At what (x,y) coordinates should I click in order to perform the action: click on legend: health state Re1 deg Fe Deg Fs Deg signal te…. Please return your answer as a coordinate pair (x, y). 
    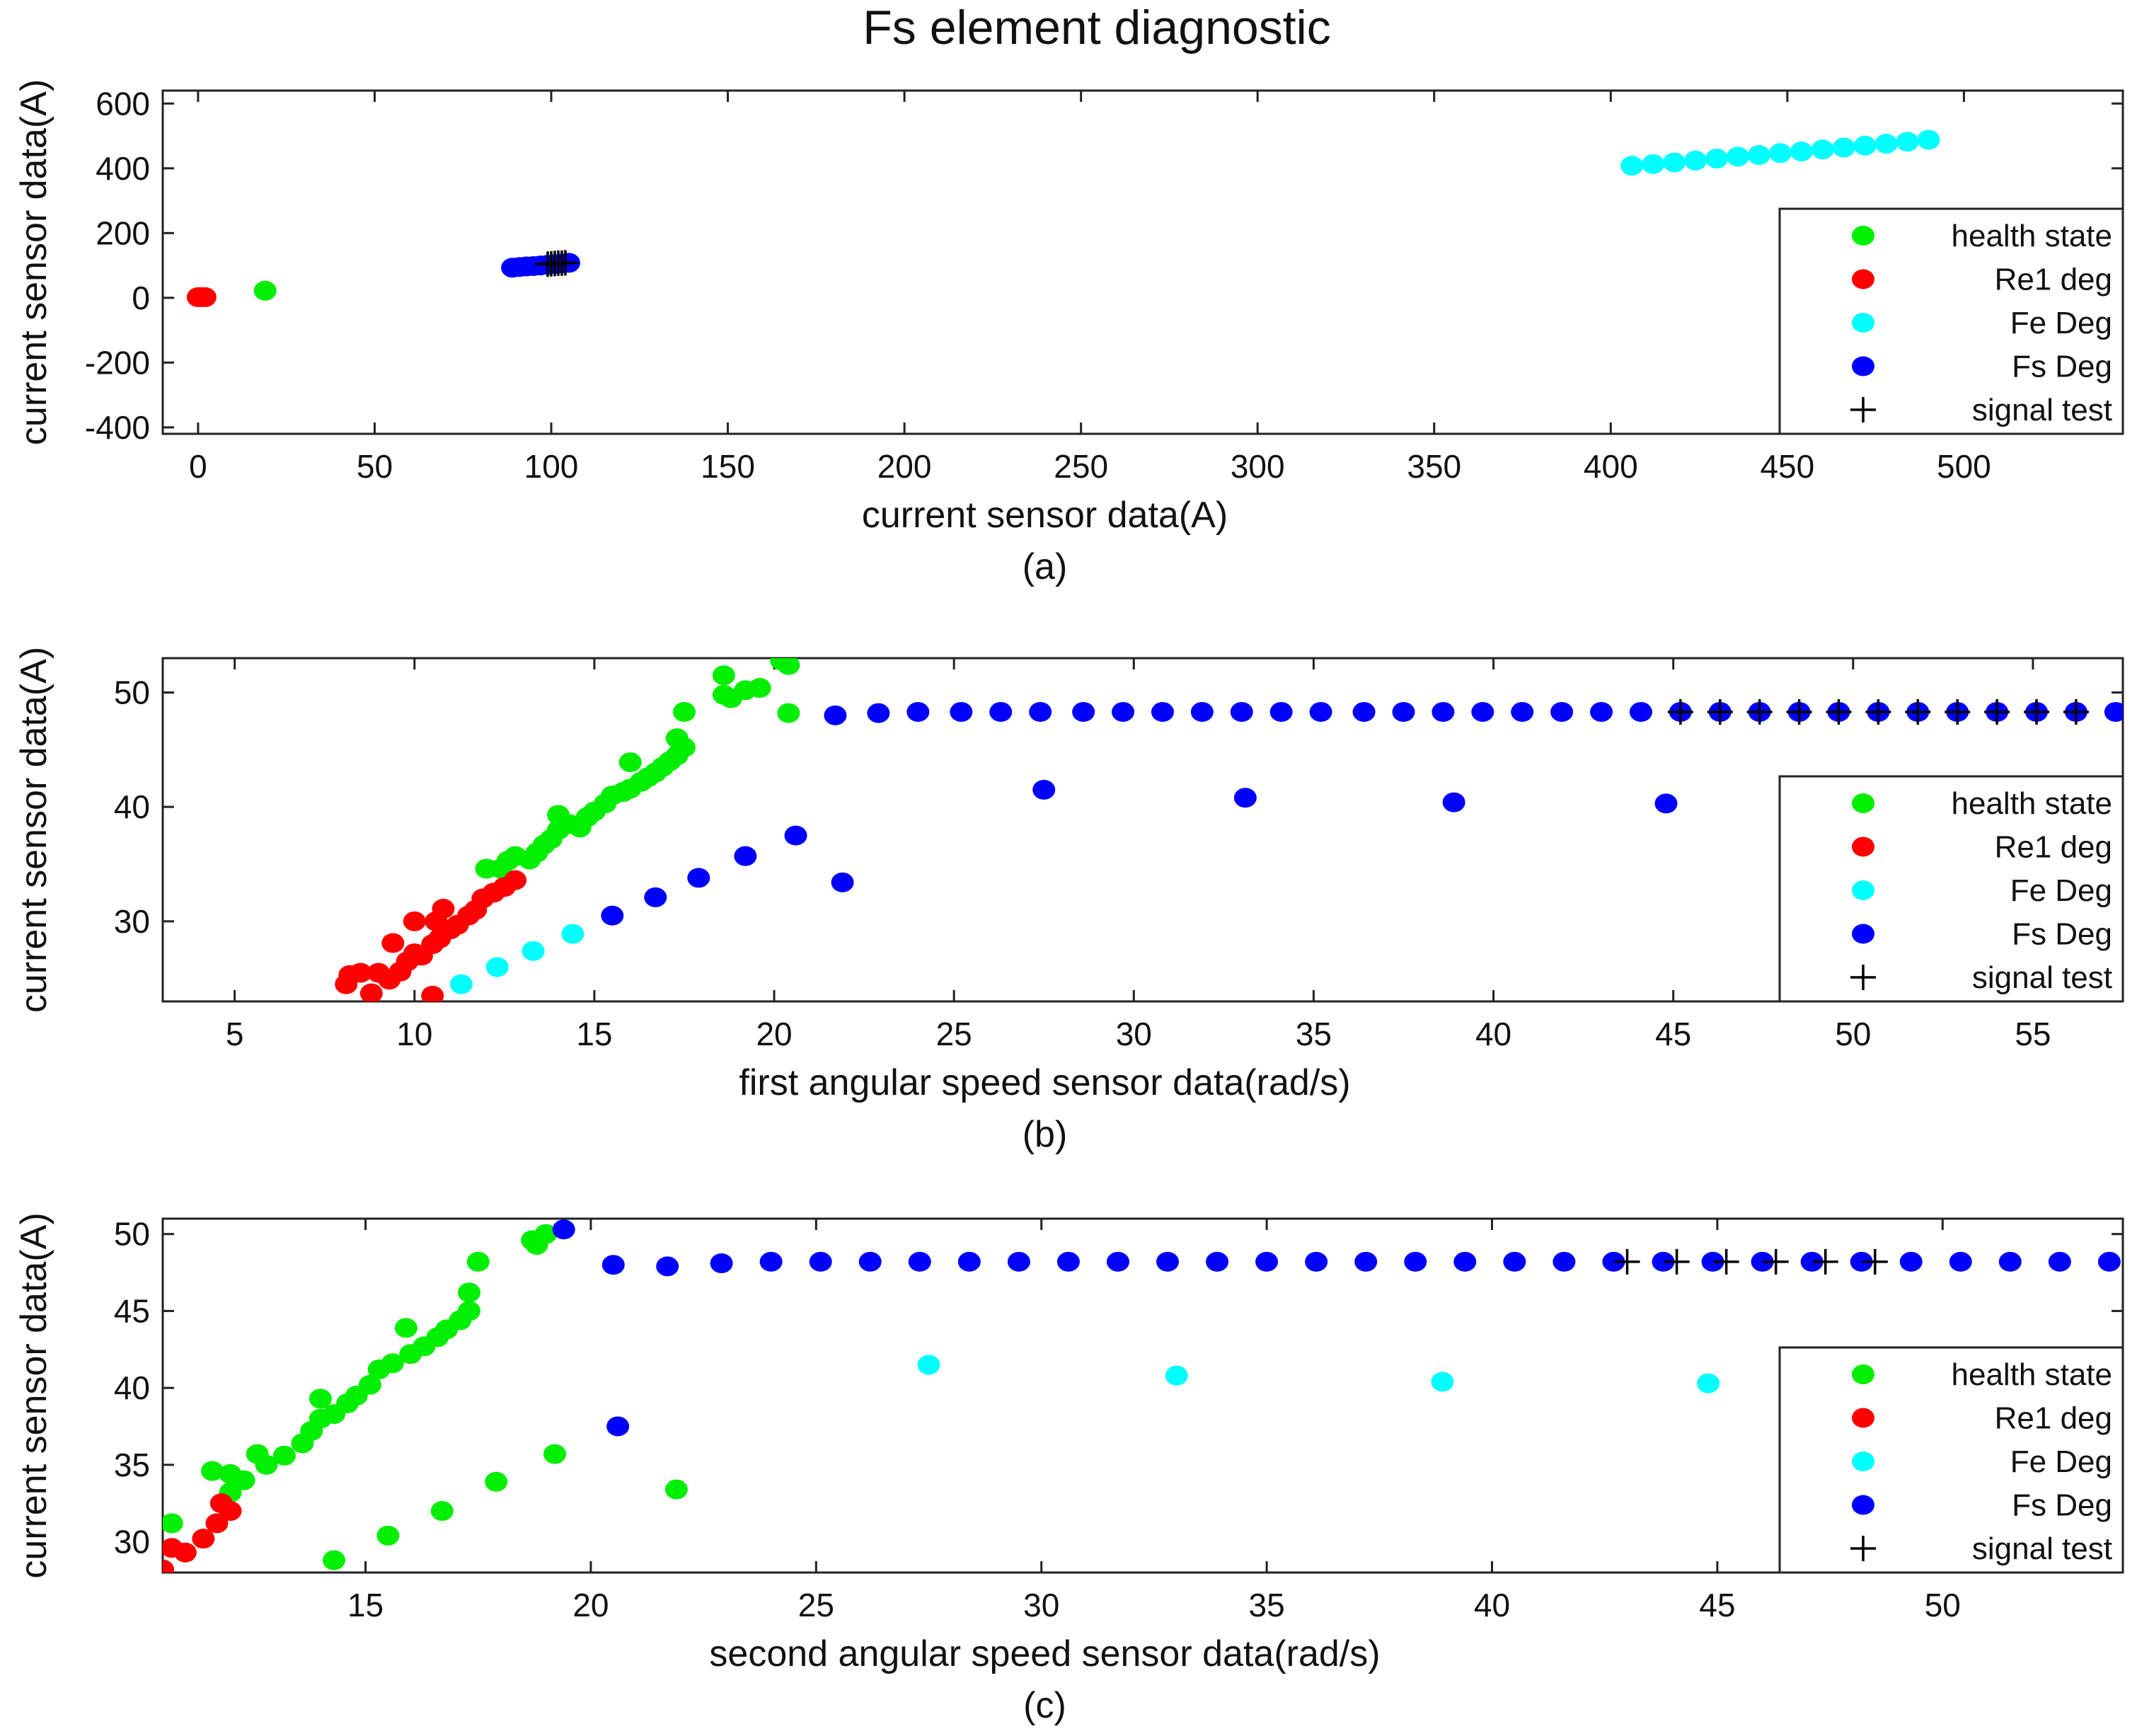
    Looking at the image, I should click on (1951, 889).